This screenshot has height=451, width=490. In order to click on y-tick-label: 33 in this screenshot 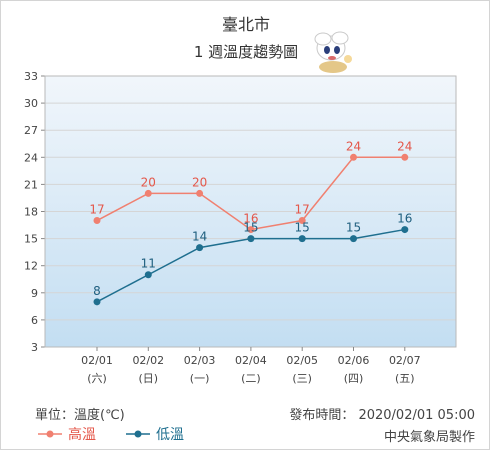, I will do `click(31, 76)`.